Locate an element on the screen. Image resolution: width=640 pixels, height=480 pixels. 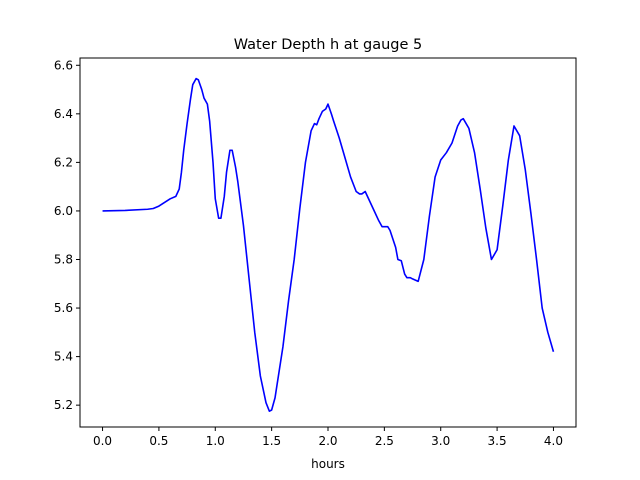
y-tick-label: 5.8 is located at coordinates (63, 259).